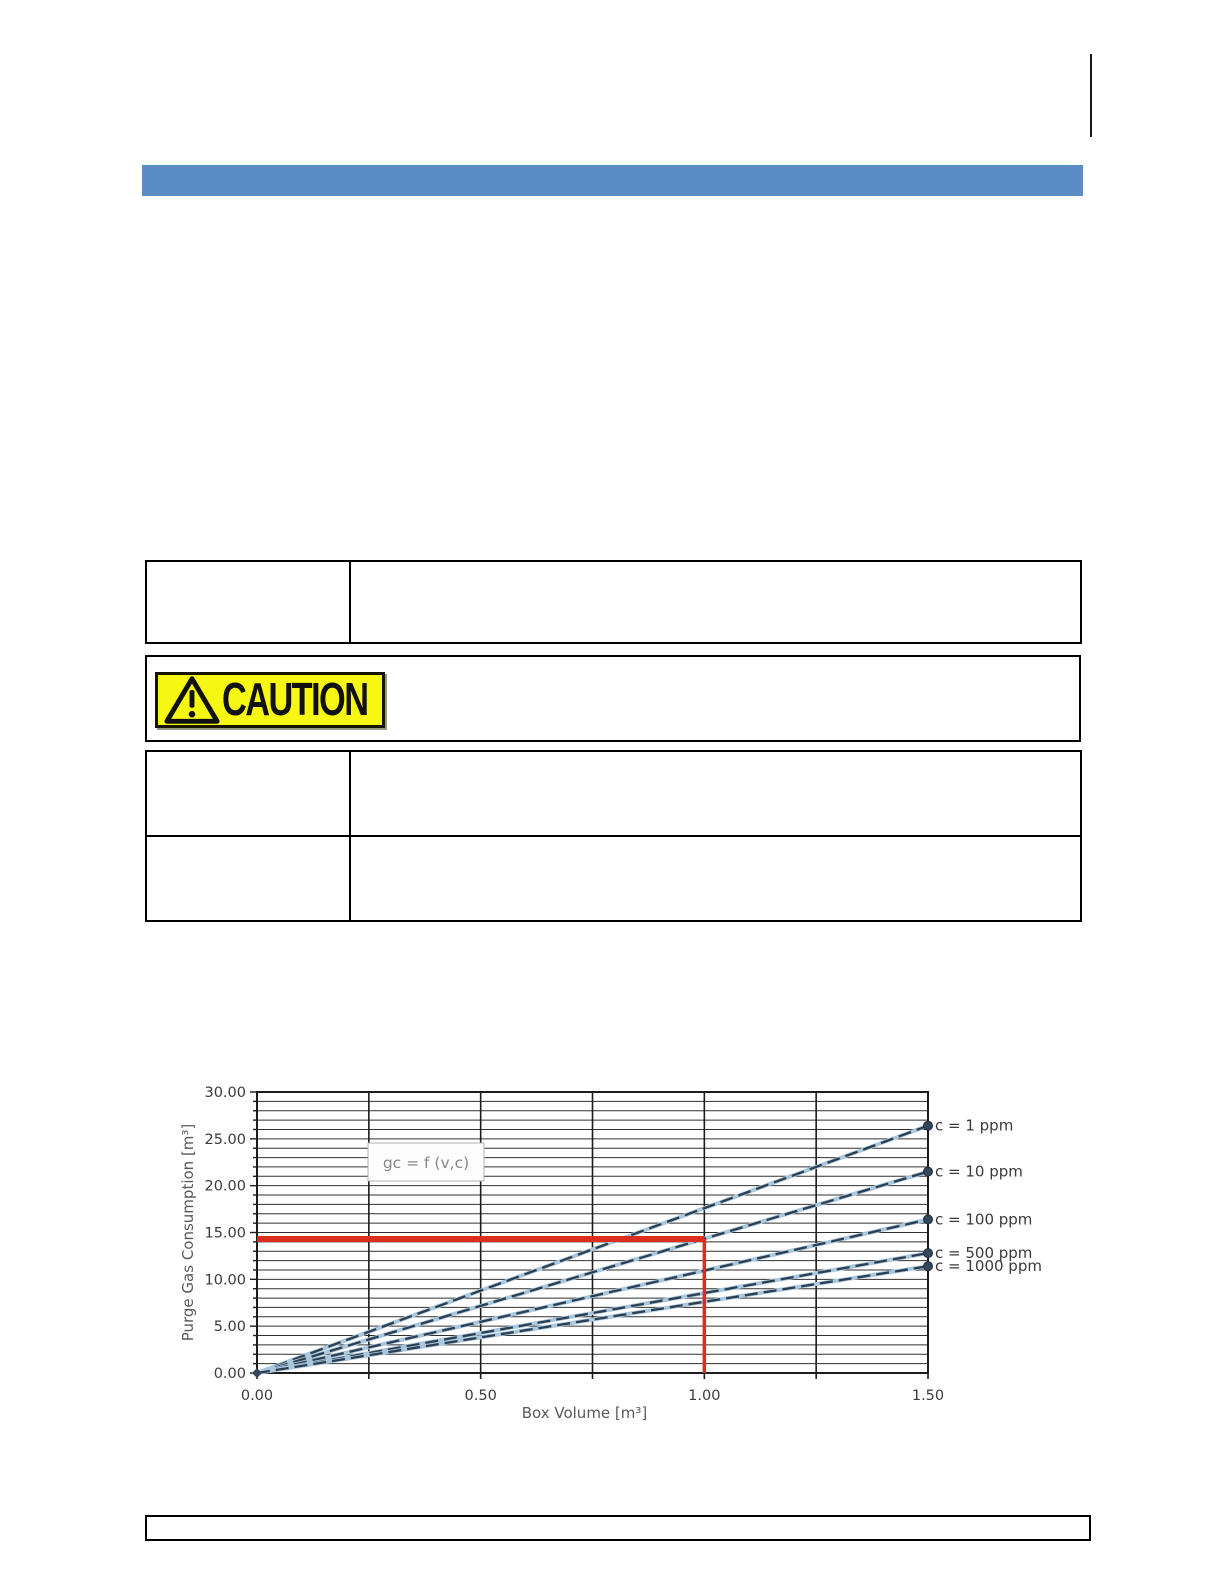  What do you see at coordinates (613, 698) in the screenshot?
I see `caution-table-row: CAUTION` at bounding box center [613, 698].